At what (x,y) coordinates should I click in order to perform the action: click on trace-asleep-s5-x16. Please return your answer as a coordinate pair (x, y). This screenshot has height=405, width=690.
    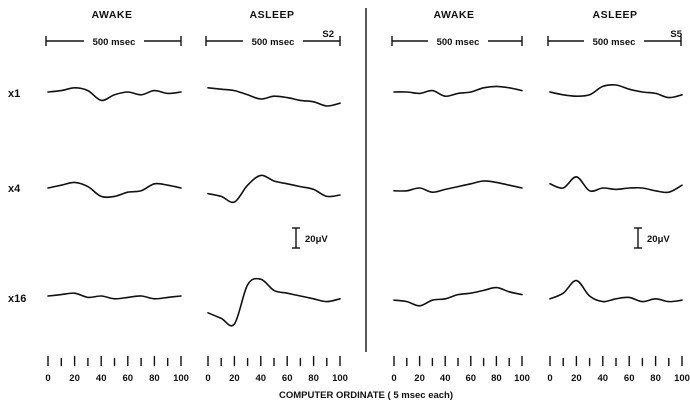
    Looking at the image, I should click on (616, 291).